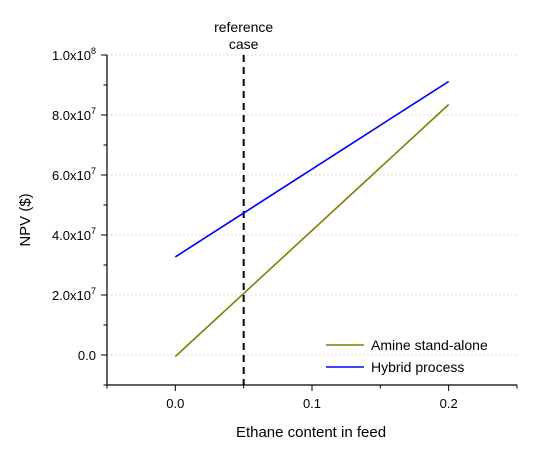  Describe the element at coordinates (311, 432) in the screenshot. I see `x-axis-label: Ethane content in feed` at that location.